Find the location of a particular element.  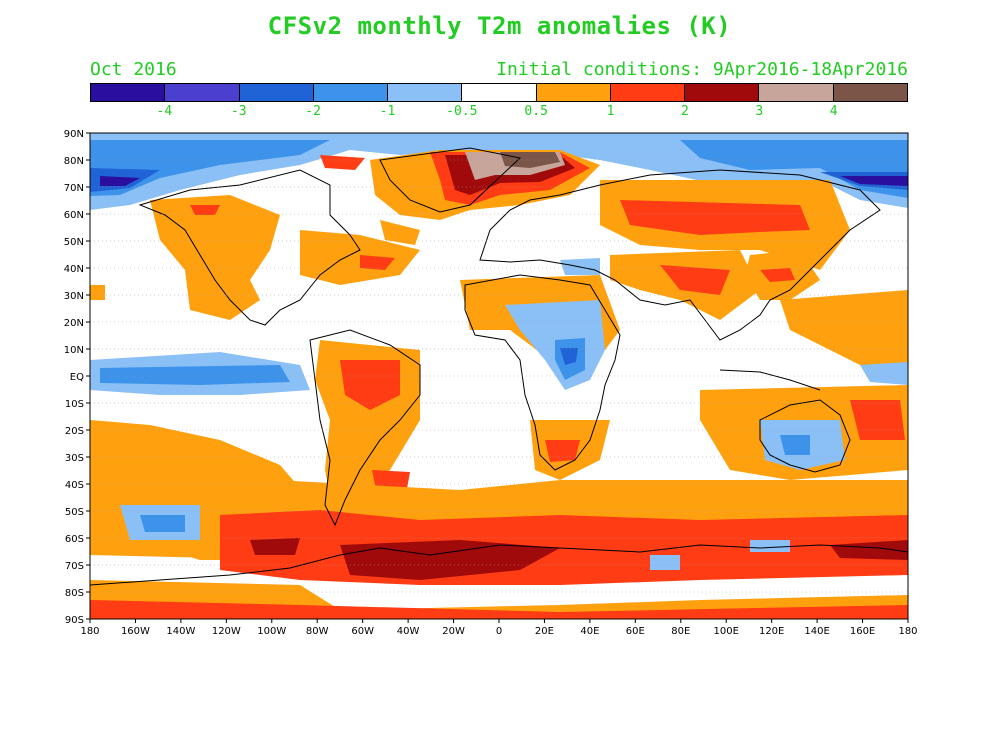

longitude-tick-label: 160W is located at coordinates (135, 631).